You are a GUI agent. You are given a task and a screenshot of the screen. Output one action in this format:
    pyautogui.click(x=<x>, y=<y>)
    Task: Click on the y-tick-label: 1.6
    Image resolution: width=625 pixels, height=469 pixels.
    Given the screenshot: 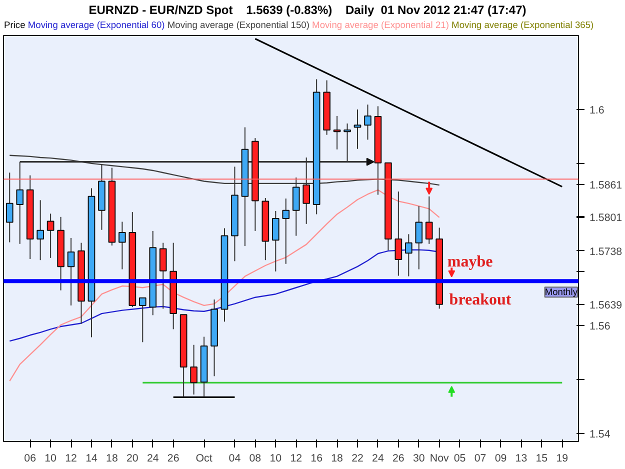 What is the action you would take?
    pyautogui.click(x=597, y=110)
    